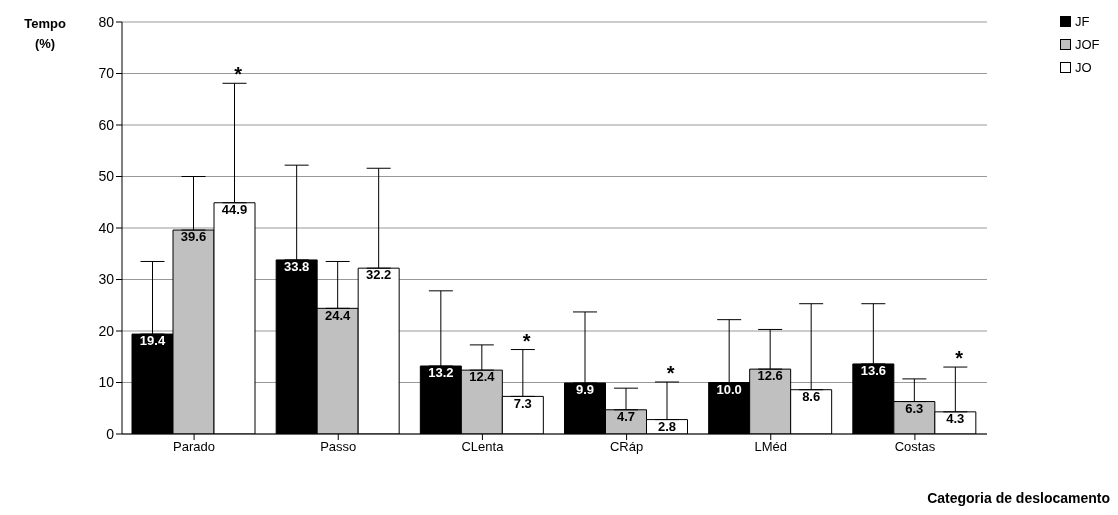 The width and height of the screenshot is (1118, 515). What do you see at coordinates (626, 447) in the screenshot?
I see `x-tick-label: CRáp` at bounding box center [626, 447].